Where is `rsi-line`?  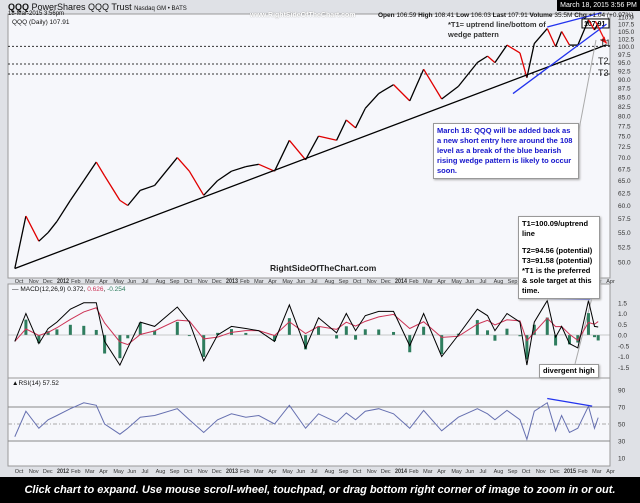
rsi-line is located at coordinates (306, 421).